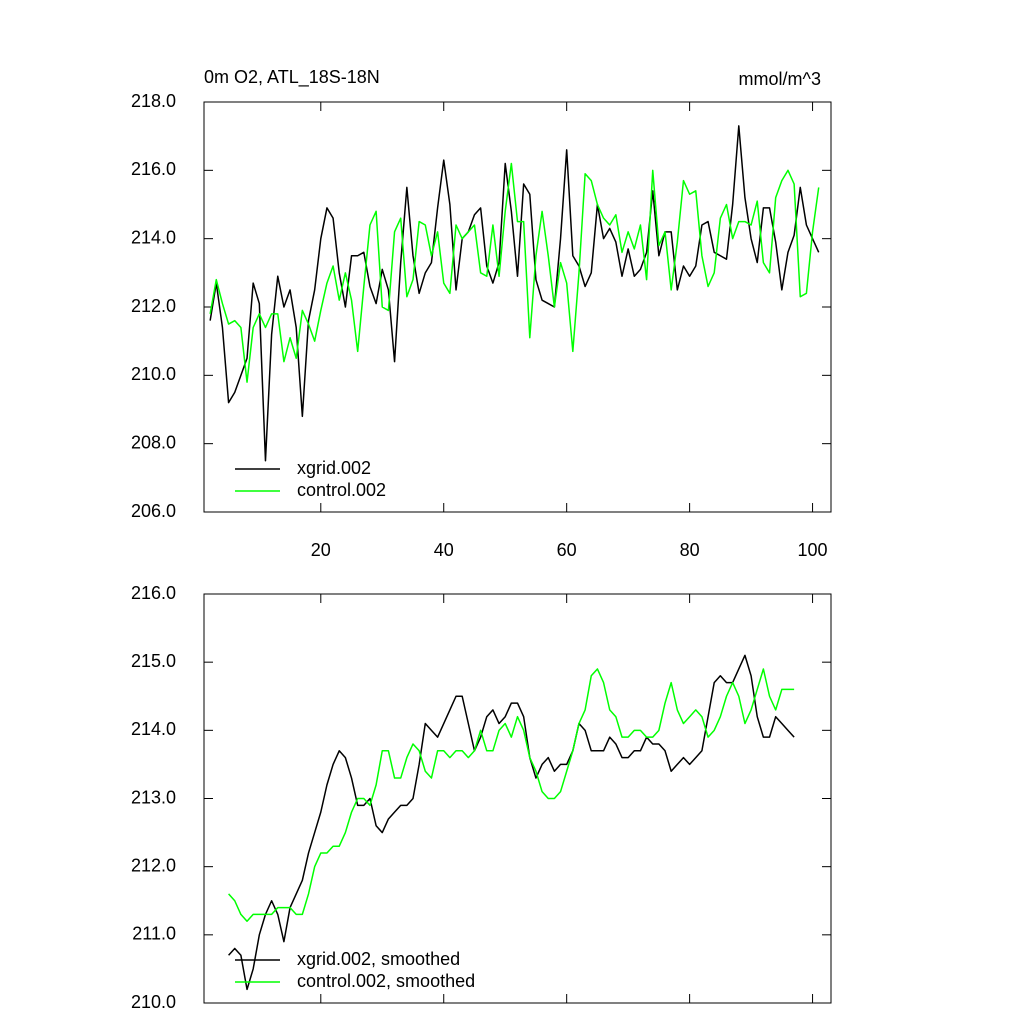 This screenshot has width=1024, height=1024. Describe the element at coordinates (334, 468) in the screenshot. I see `legend-label: xgrid.002` at that location.